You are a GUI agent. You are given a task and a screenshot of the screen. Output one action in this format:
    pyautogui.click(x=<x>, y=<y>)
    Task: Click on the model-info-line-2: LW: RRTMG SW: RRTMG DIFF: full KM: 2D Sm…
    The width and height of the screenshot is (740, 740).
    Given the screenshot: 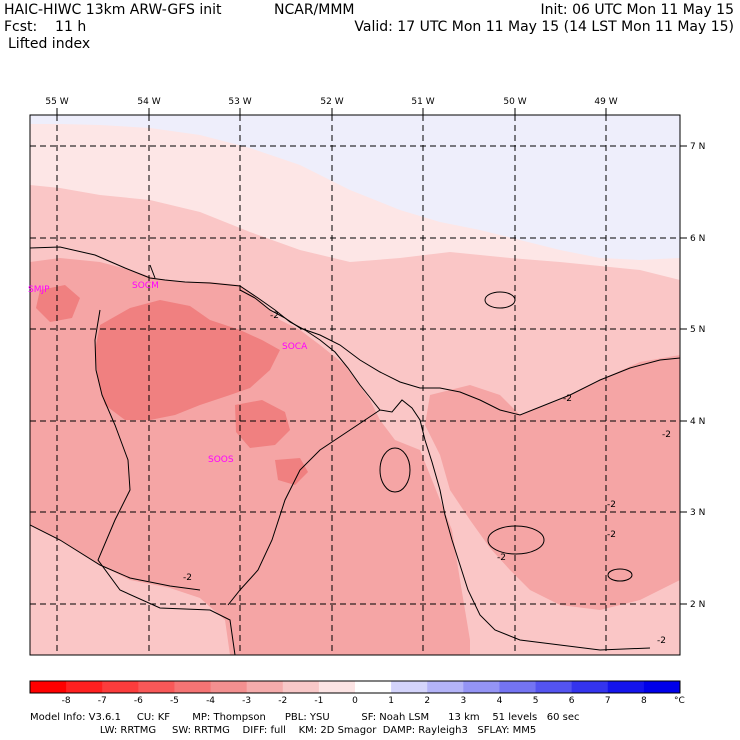 What is the action you would take?
    pyautogui.click(x=283, y=730)
    